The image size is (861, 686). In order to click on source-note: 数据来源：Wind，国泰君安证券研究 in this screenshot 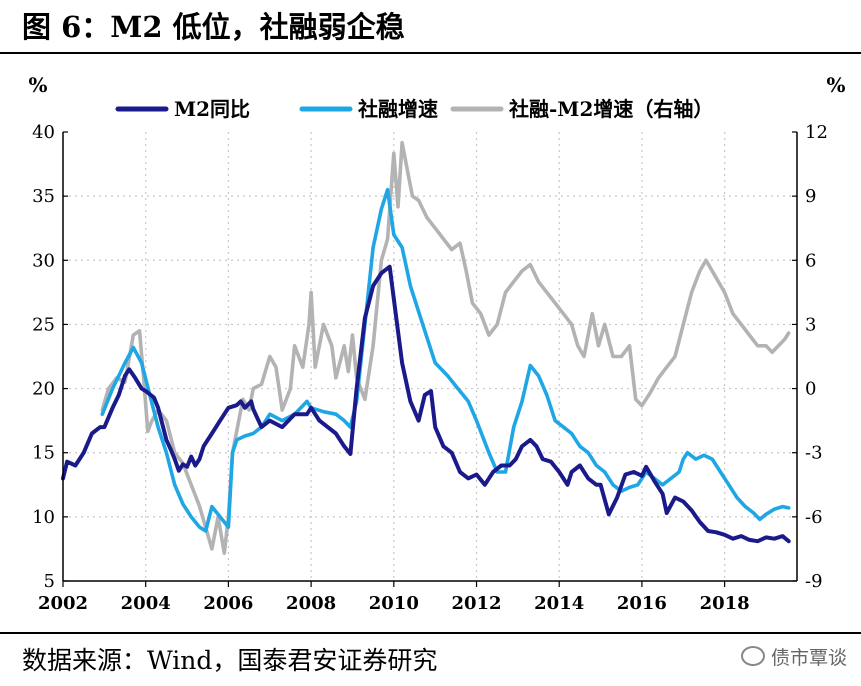, I will do `click(230, 660)`.